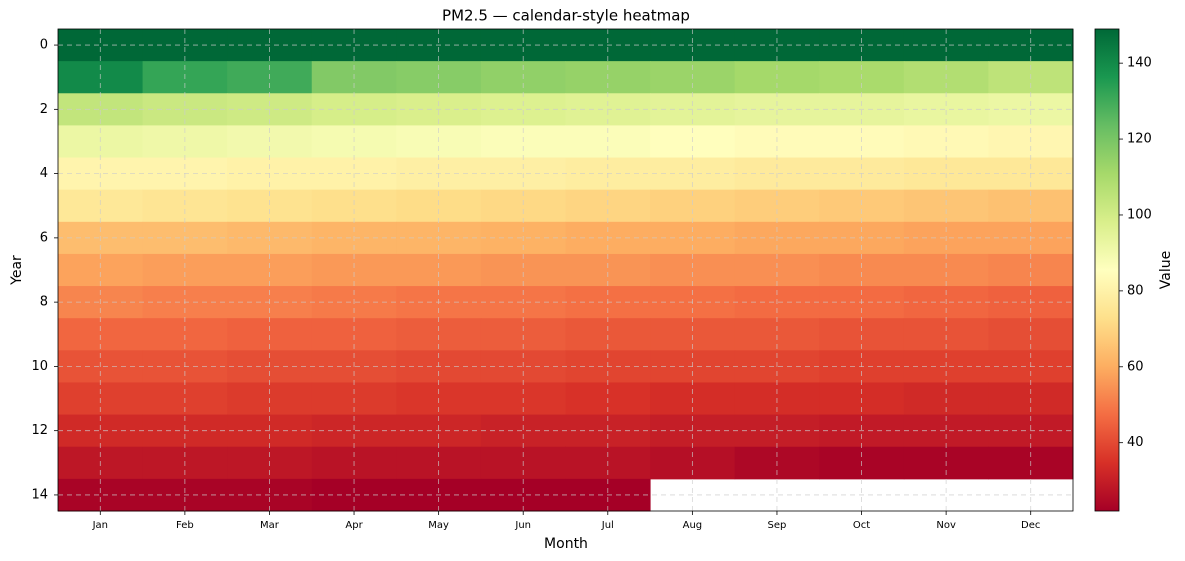 The width and height of the screenshot is (1185, 561). Describe the element at coordinates (39, 494) in the screenshot. I see `y-tick-label: 14` at that location.